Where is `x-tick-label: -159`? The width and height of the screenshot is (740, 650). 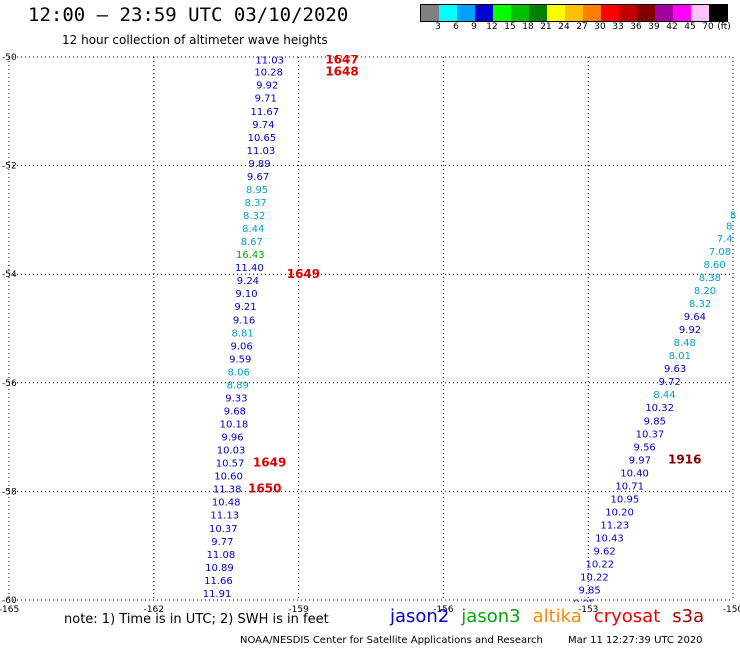 x-tick-label: -159 is located at coordinates (298, 610).